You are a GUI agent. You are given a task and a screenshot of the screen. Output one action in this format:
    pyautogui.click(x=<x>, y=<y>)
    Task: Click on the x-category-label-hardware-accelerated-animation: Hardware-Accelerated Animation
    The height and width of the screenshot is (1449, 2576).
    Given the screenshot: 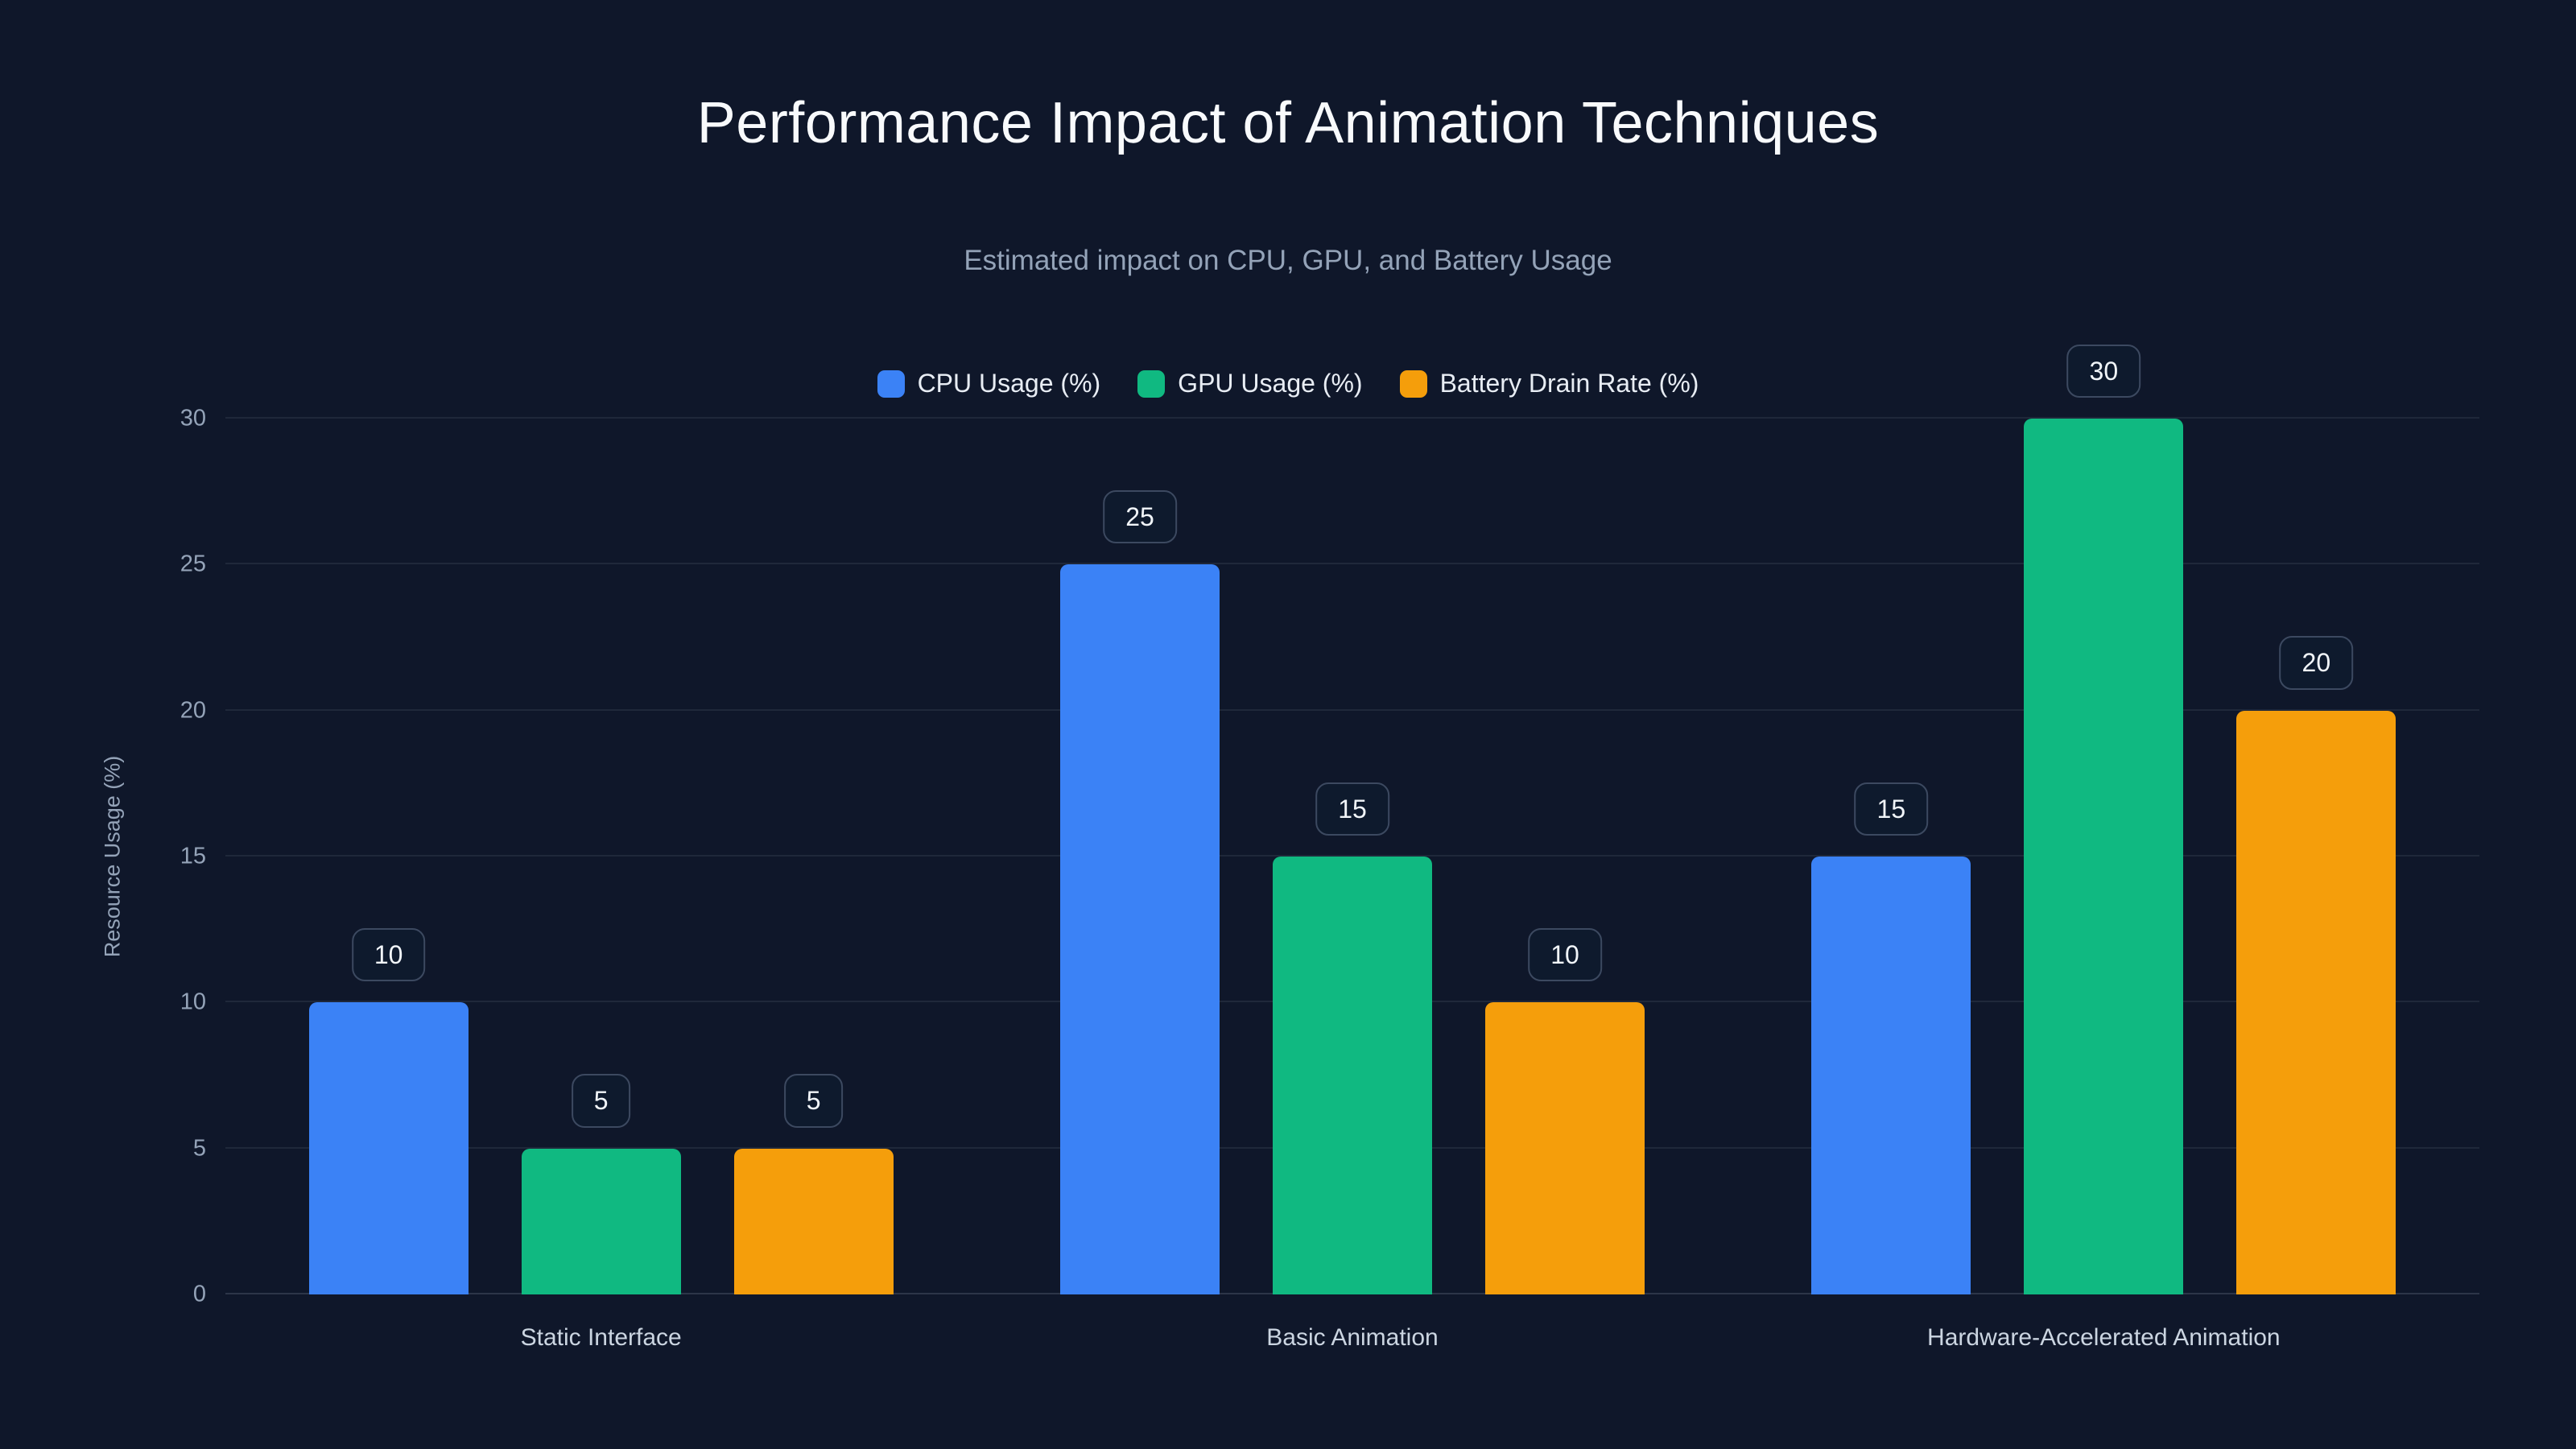 What is the action you would take?
    pyautogui.click(x=2104, y=1337)
    